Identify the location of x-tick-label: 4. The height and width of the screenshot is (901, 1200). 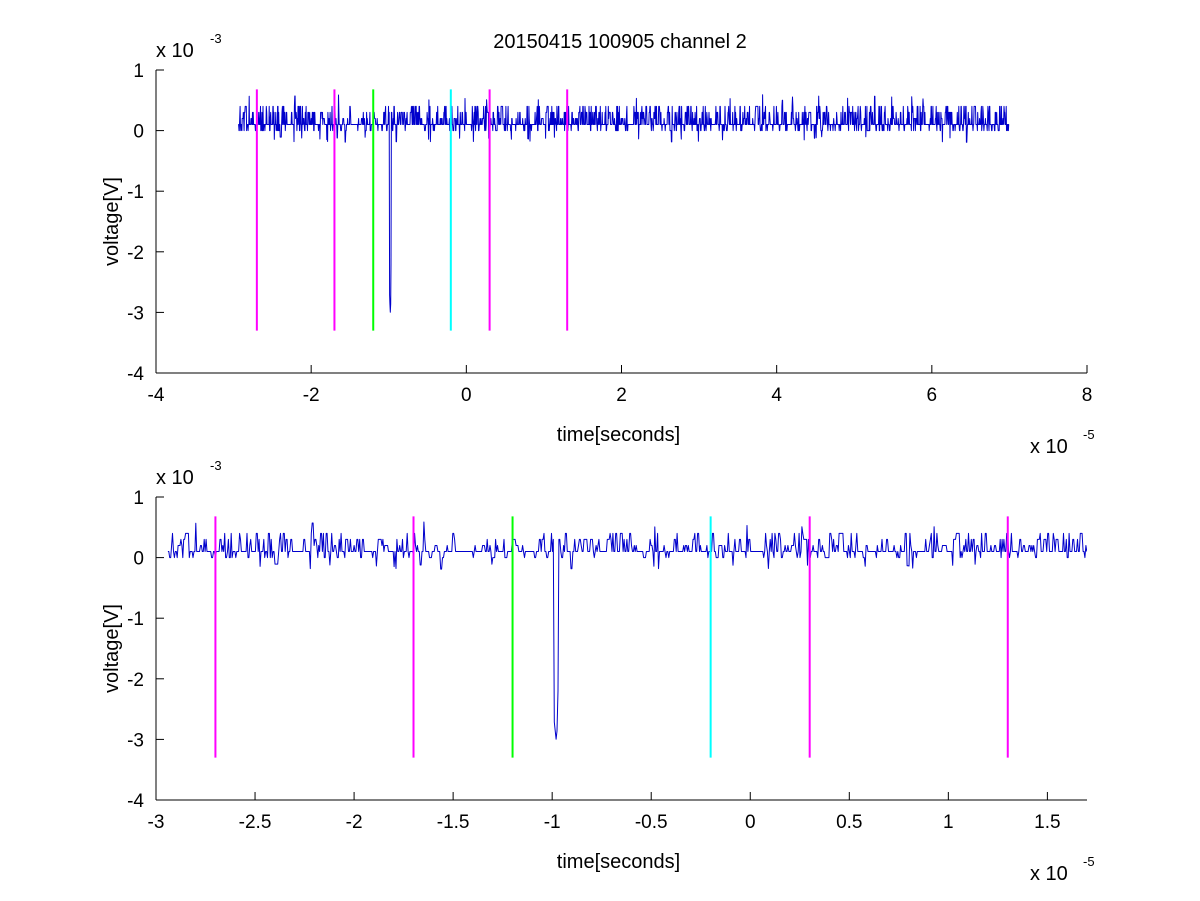
(776, 395).